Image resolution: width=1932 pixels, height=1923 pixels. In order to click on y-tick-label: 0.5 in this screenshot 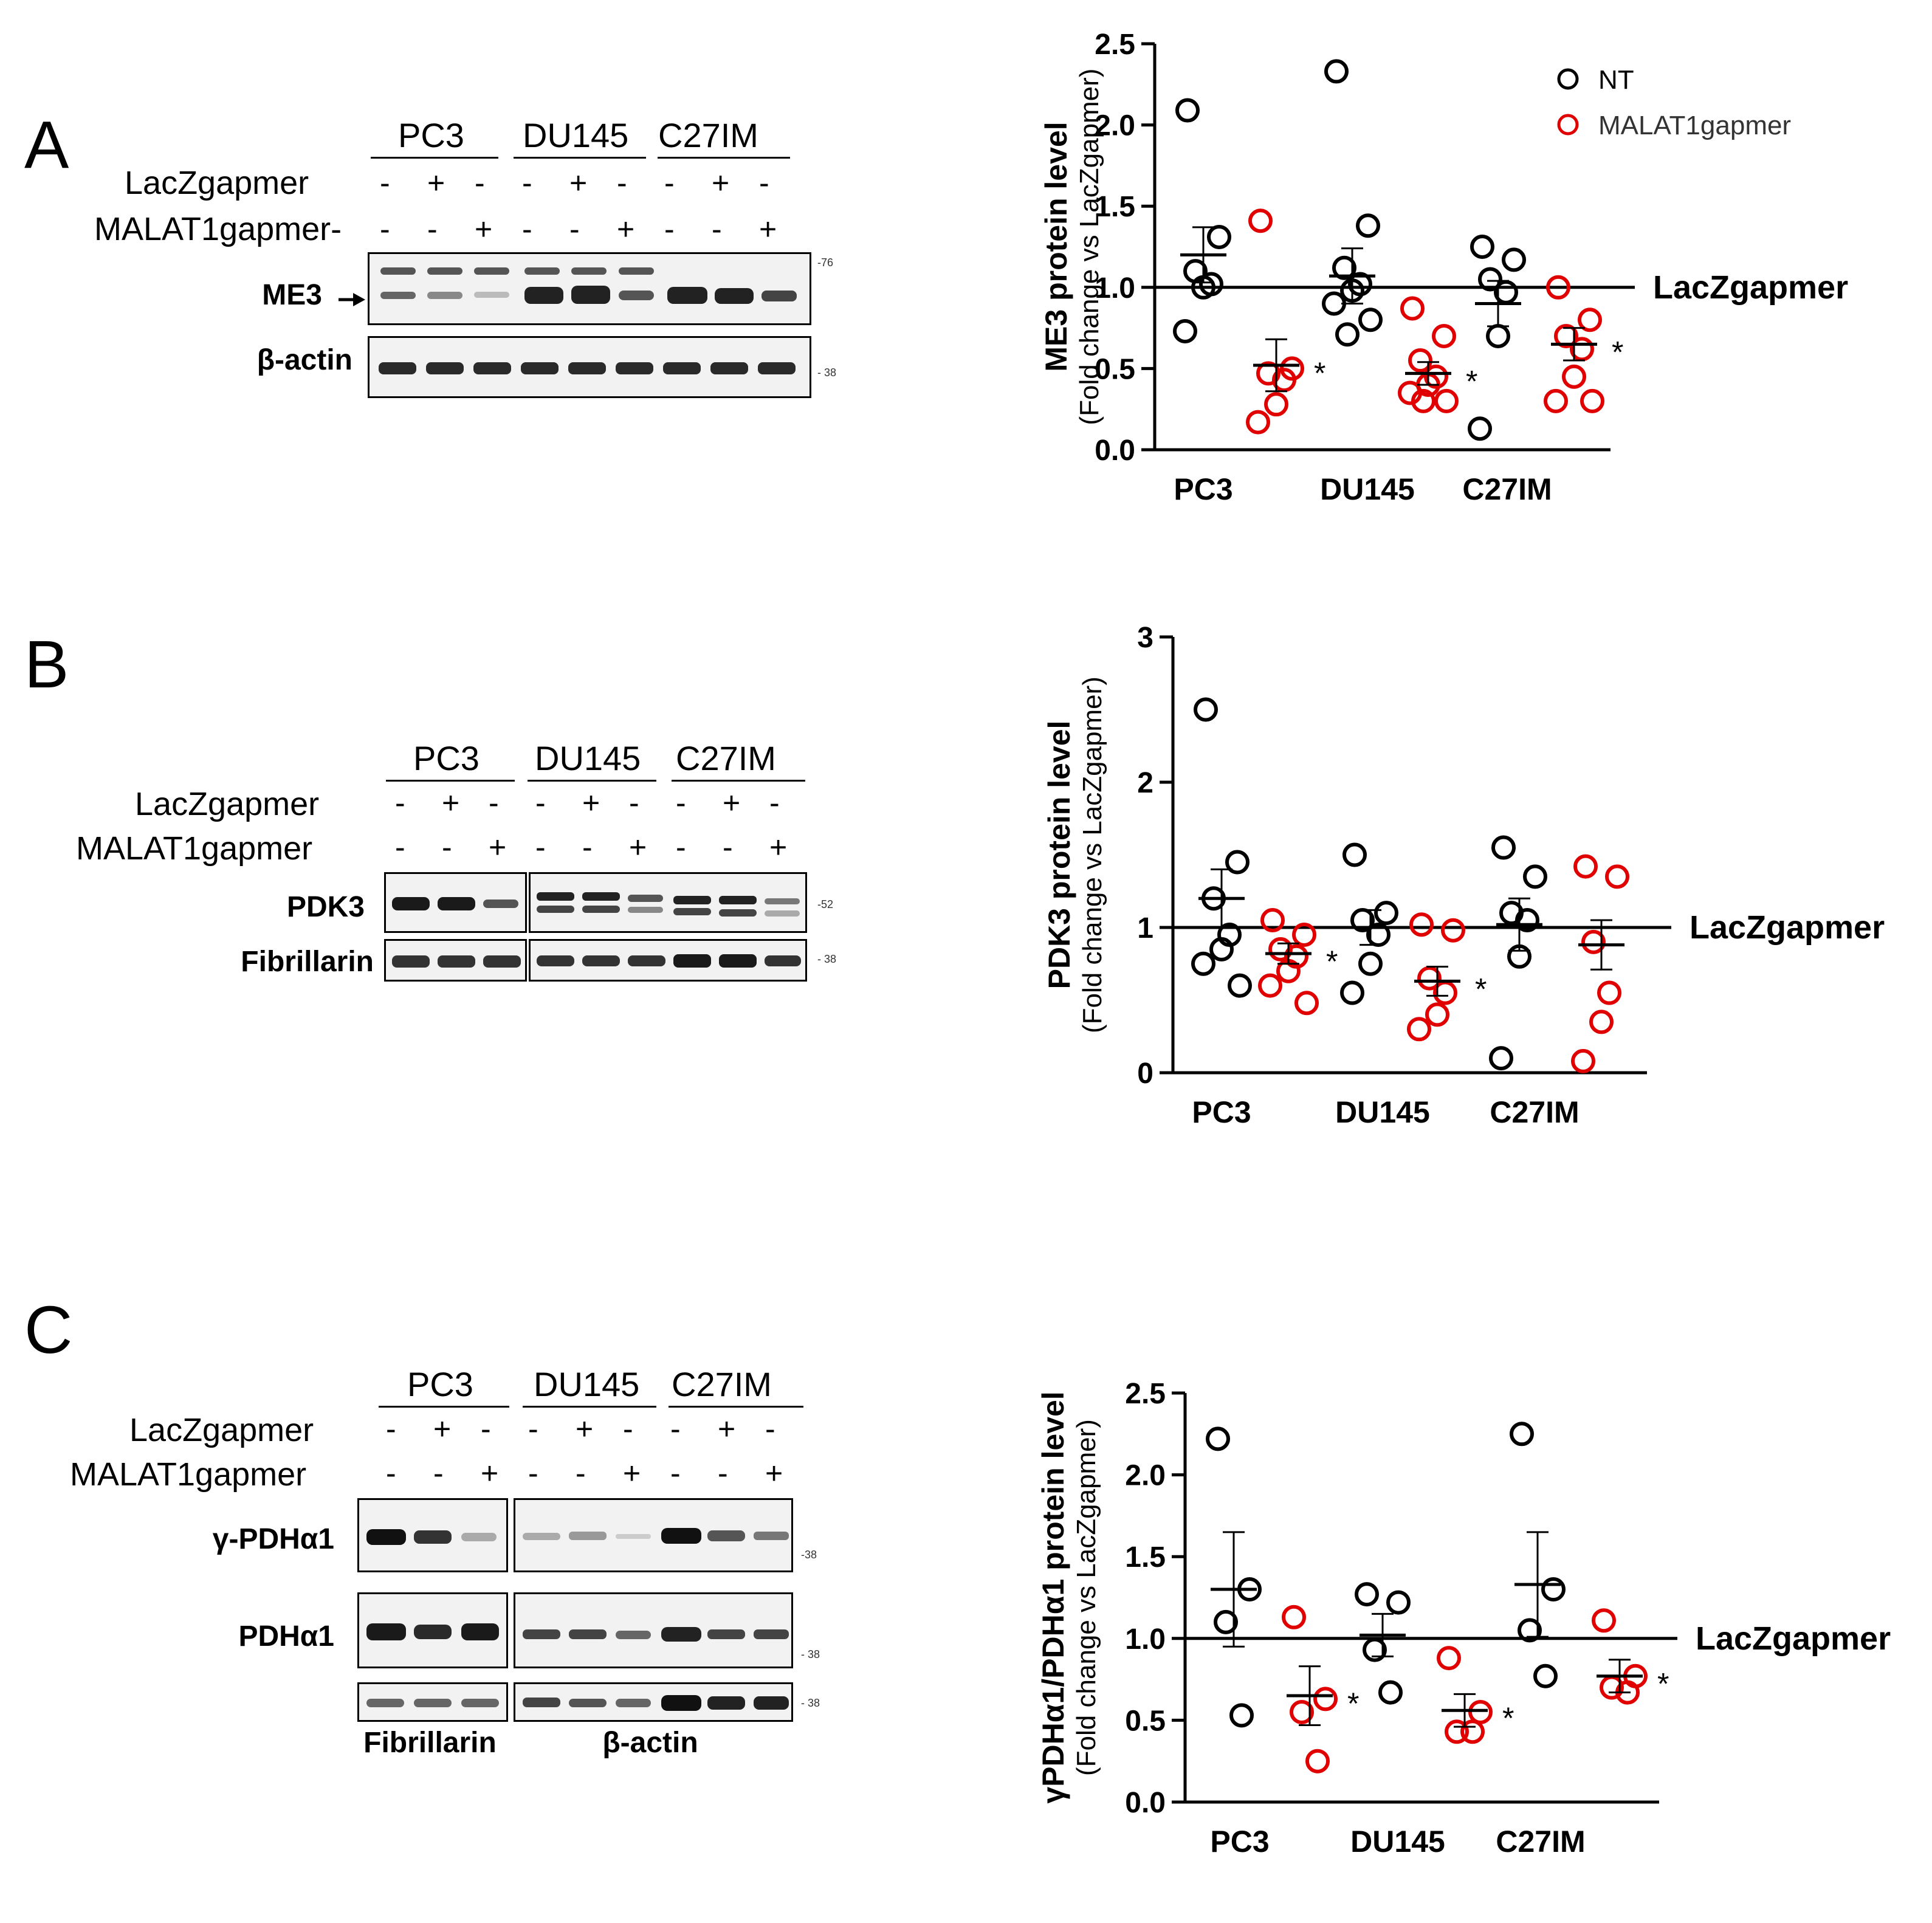, I will do `click(1115, 369)`.